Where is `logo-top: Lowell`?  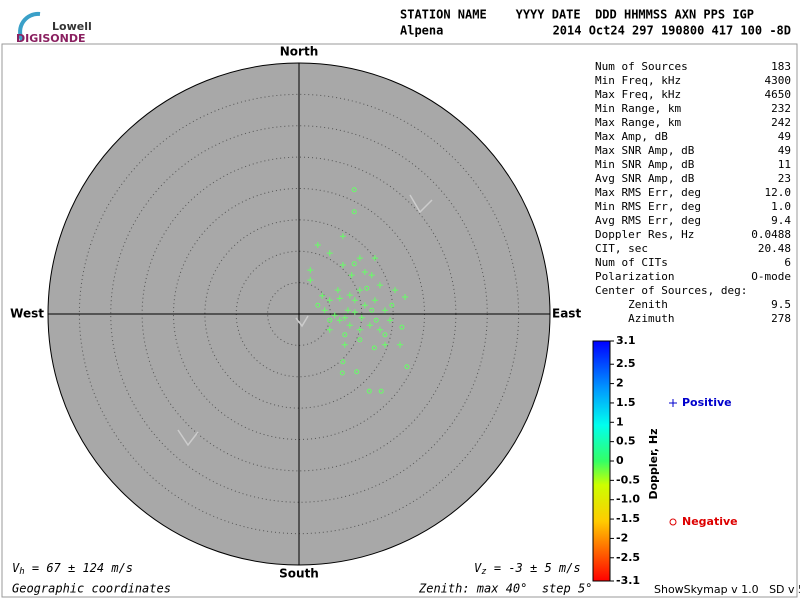 logo-top: Lowell is located at coordinates (72, 26).